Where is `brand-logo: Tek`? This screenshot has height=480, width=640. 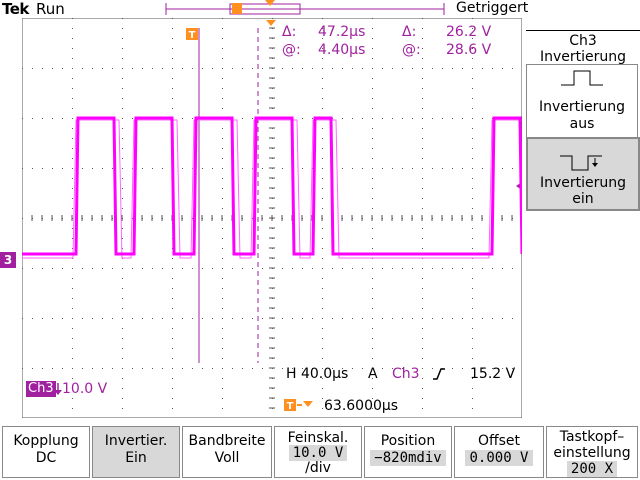 brand-logo: Tek is located at coordinates (15, 9).